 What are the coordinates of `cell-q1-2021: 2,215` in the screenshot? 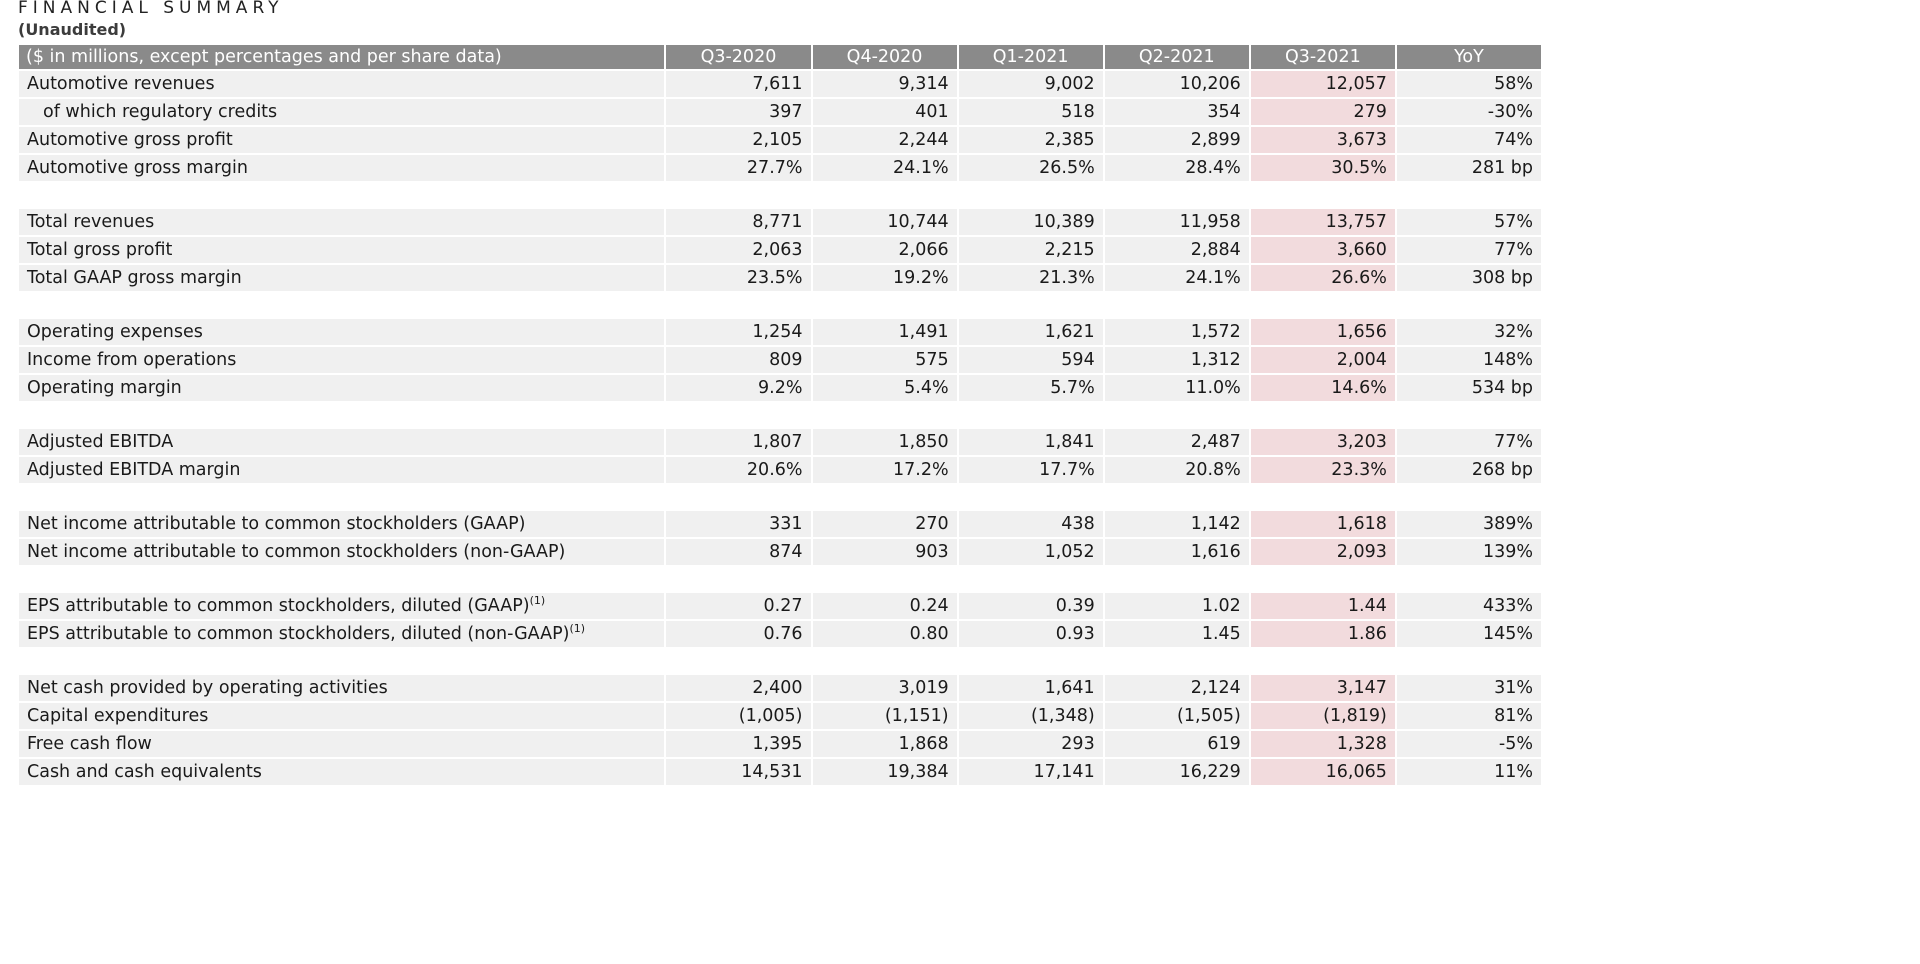 It's located at (1030, 250).